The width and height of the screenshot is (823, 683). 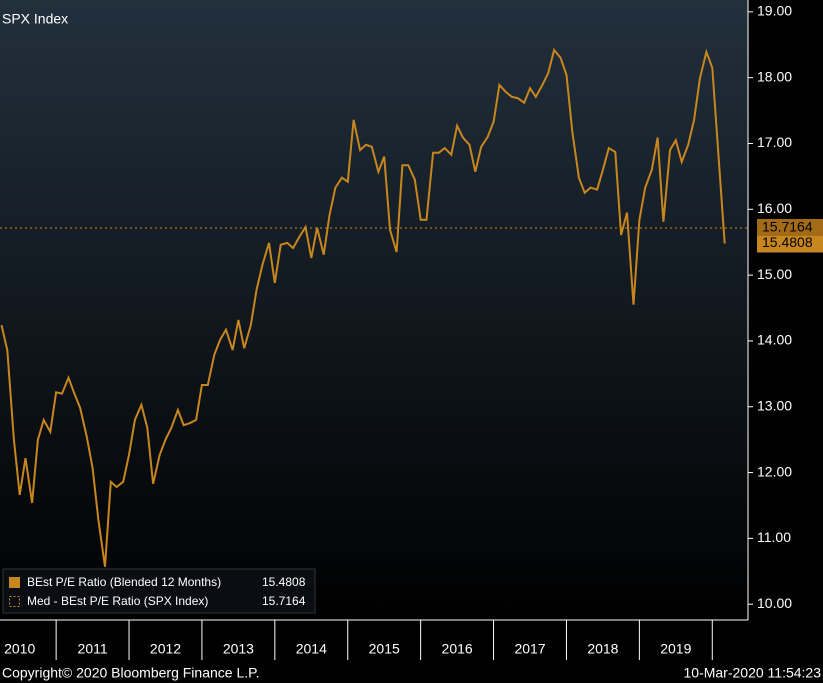 I want to click on x-tick-label: 2011, so click(x=93, y=649).